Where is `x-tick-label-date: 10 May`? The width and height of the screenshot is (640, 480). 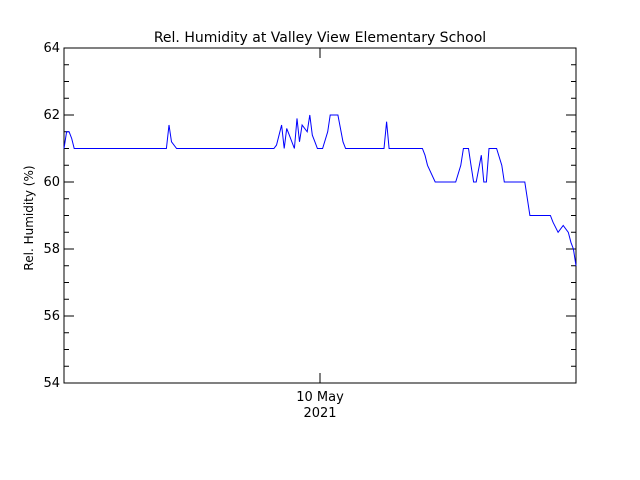
x-tick-label-date: 10 May is located at coordinates (320, 397).